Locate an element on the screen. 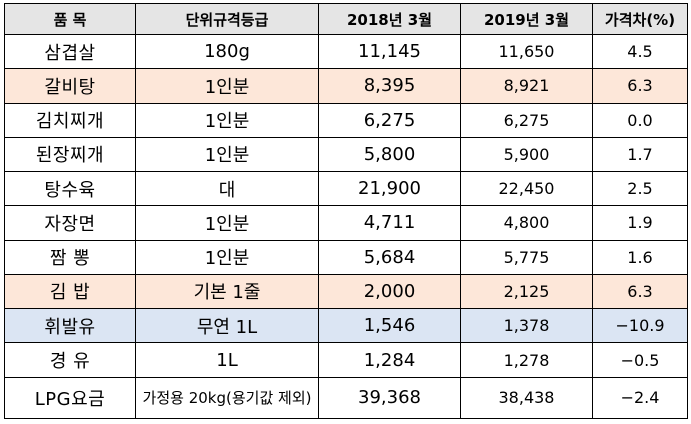 The image size is (691, 424). cell-diff: −0.5 is located at coordinates (640, 360).